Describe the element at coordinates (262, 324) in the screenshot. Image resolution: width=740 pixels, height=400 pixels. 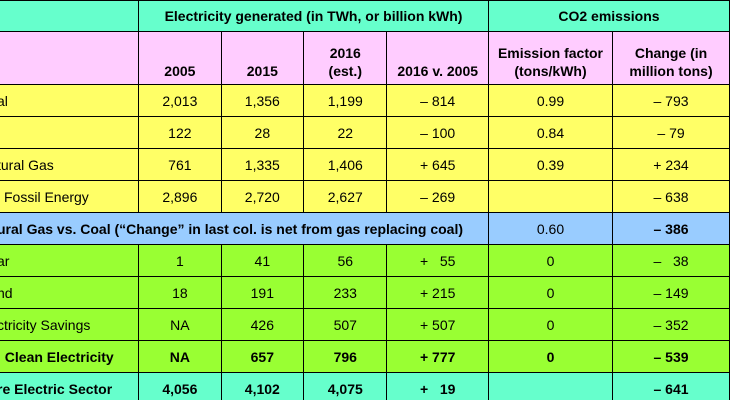
I see `cell-2015: 426` at that location.